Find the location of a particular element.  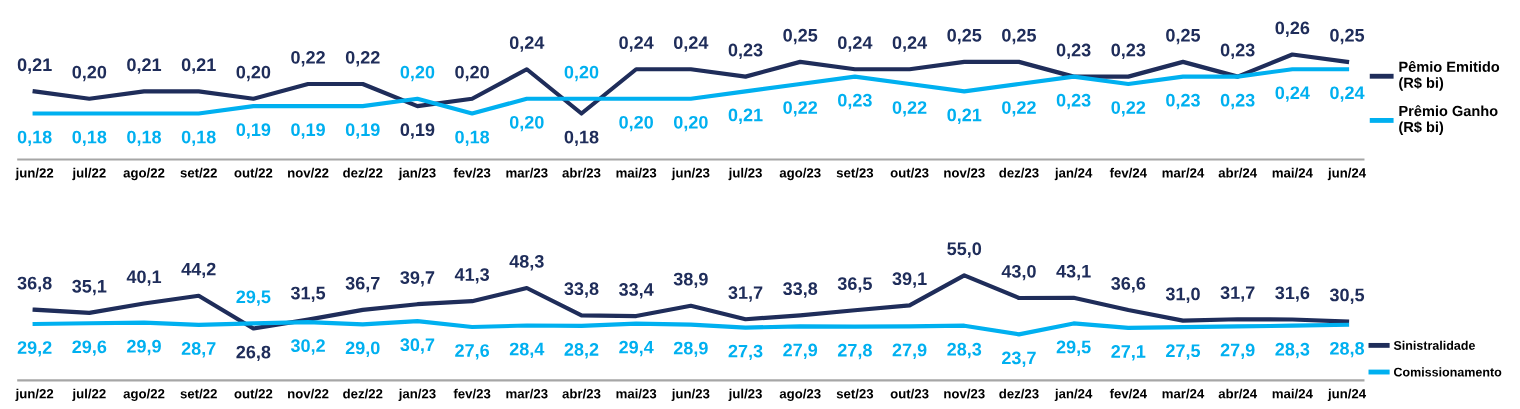

legend-label: Prêmio Ganho (R$ bi) is located at coordinates (1448, 120).